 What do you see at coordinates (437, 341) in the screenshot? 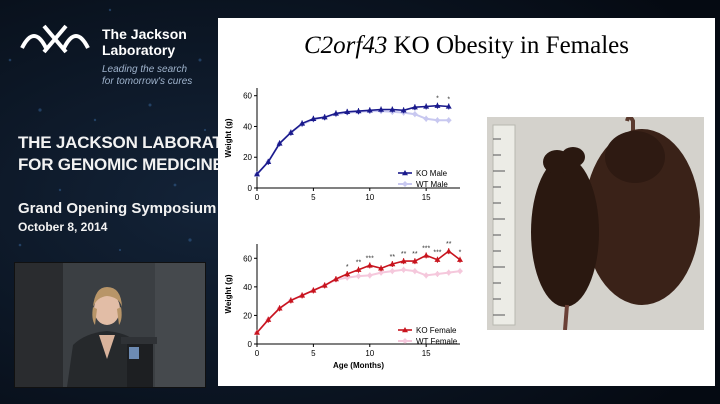
I see `legend-label: WT Female` at bounding box center [437, 341].